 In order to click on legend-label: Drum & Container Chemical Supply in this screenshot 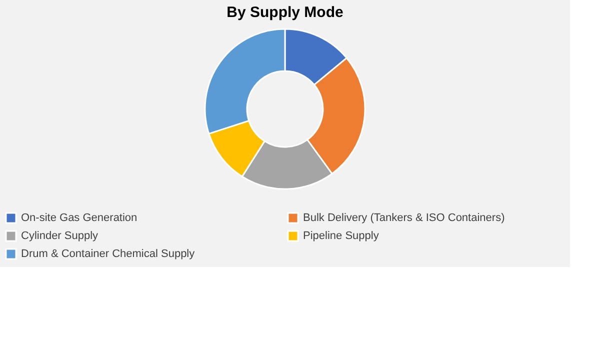, I will do `click(108, 254)`.